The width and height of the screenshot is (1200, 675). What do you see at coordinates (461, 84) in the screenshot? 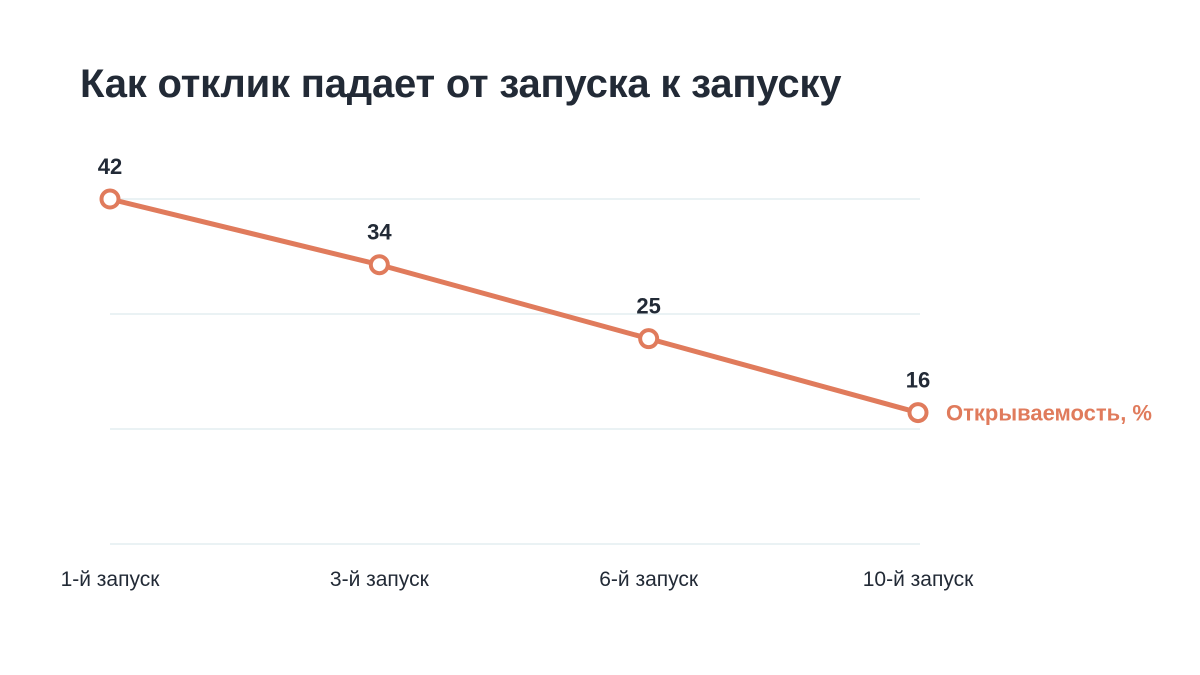
I see `chart-title: Как отклик падает от запуска к запуску` at bounding box center [461, 84].